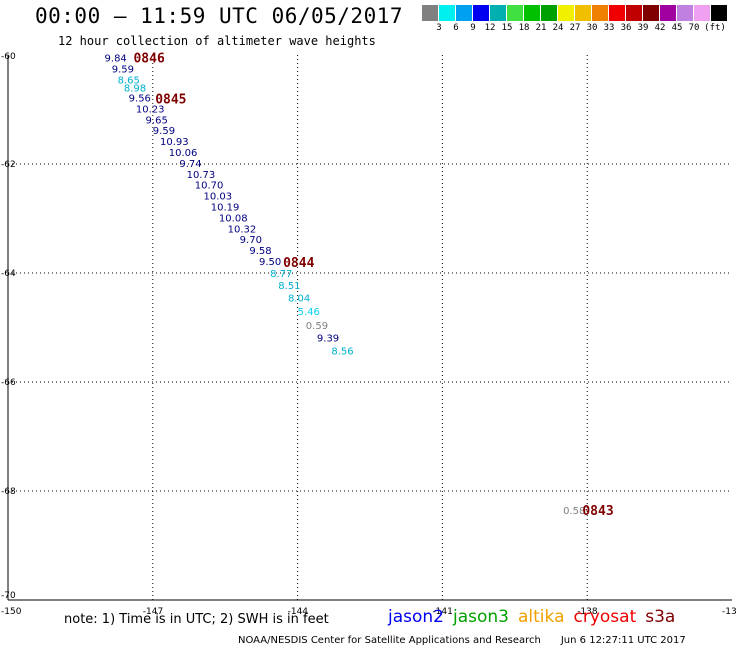  I want to click on lat-tick-label: -62, so click(8, 165).